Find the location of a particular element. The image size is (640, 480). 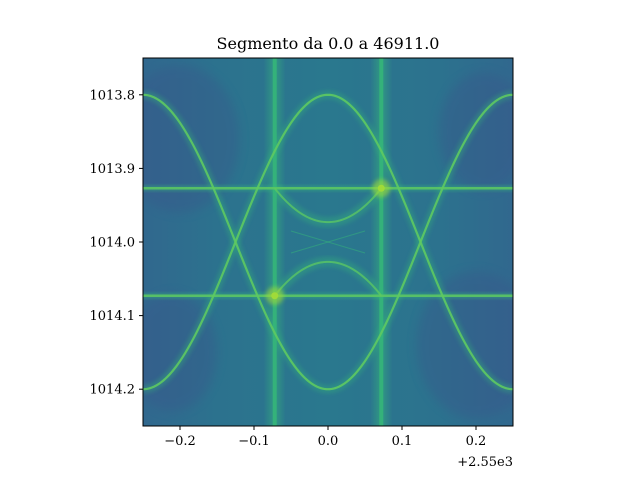

chart-title: Segmento da 0.0 a 46911.0 is located at coordinates (328, 43).